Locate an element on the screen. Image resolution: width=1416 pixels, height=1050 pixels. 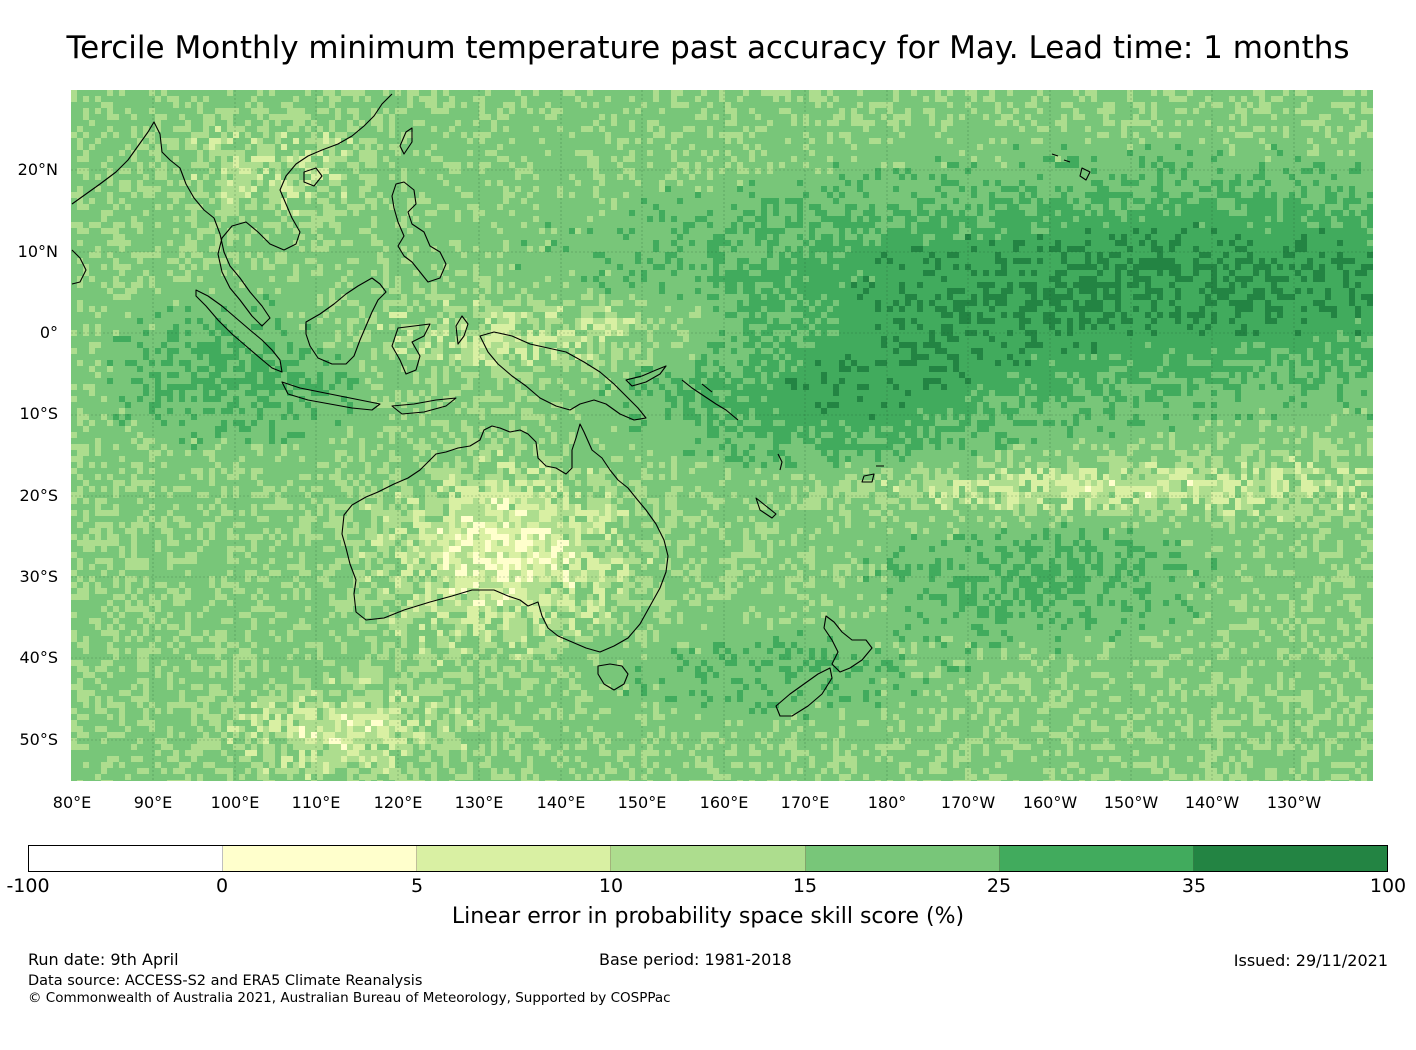
coastline-new-zealand-south is located at coordinates (804, 692).